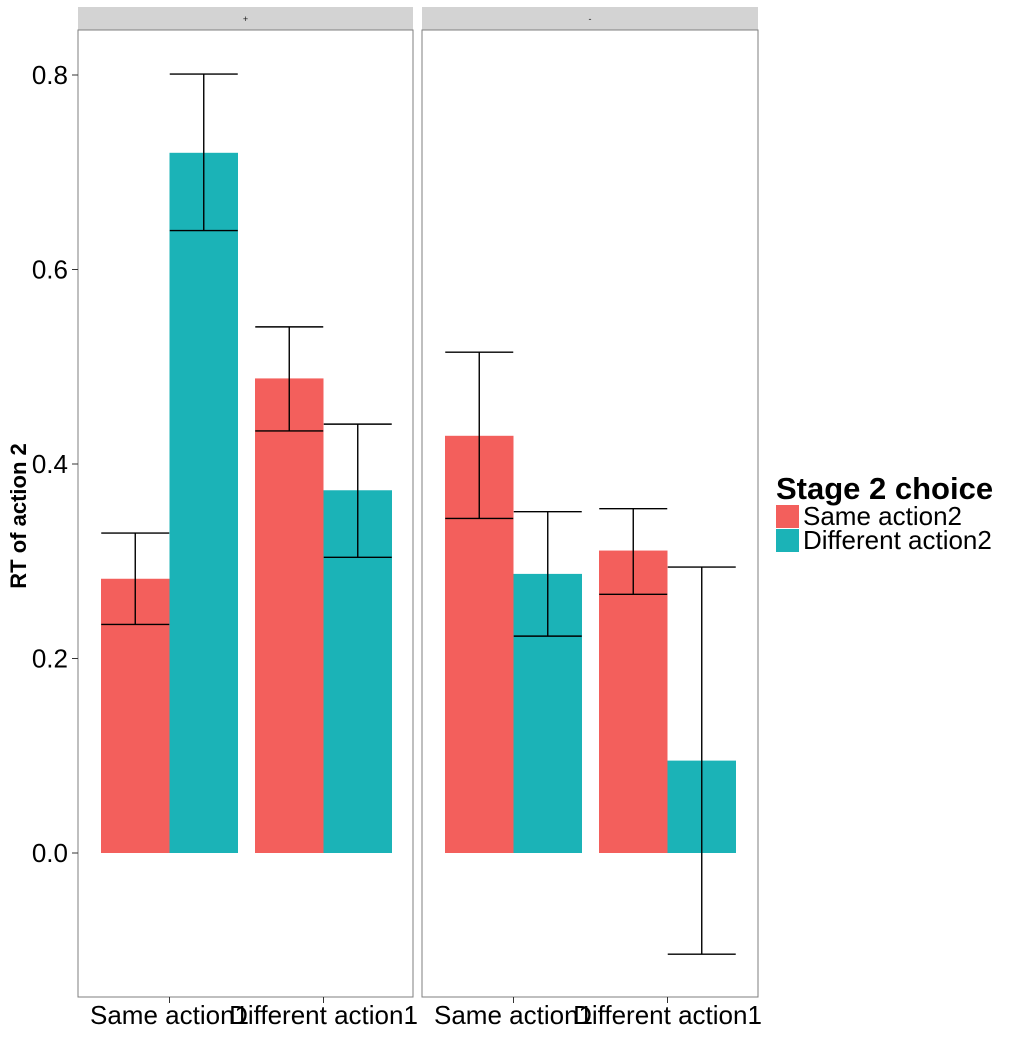 The height and width of the screenshot is (1048, 1024). I want to click on y-axis-title: RT of action 2, so click(18, 515).